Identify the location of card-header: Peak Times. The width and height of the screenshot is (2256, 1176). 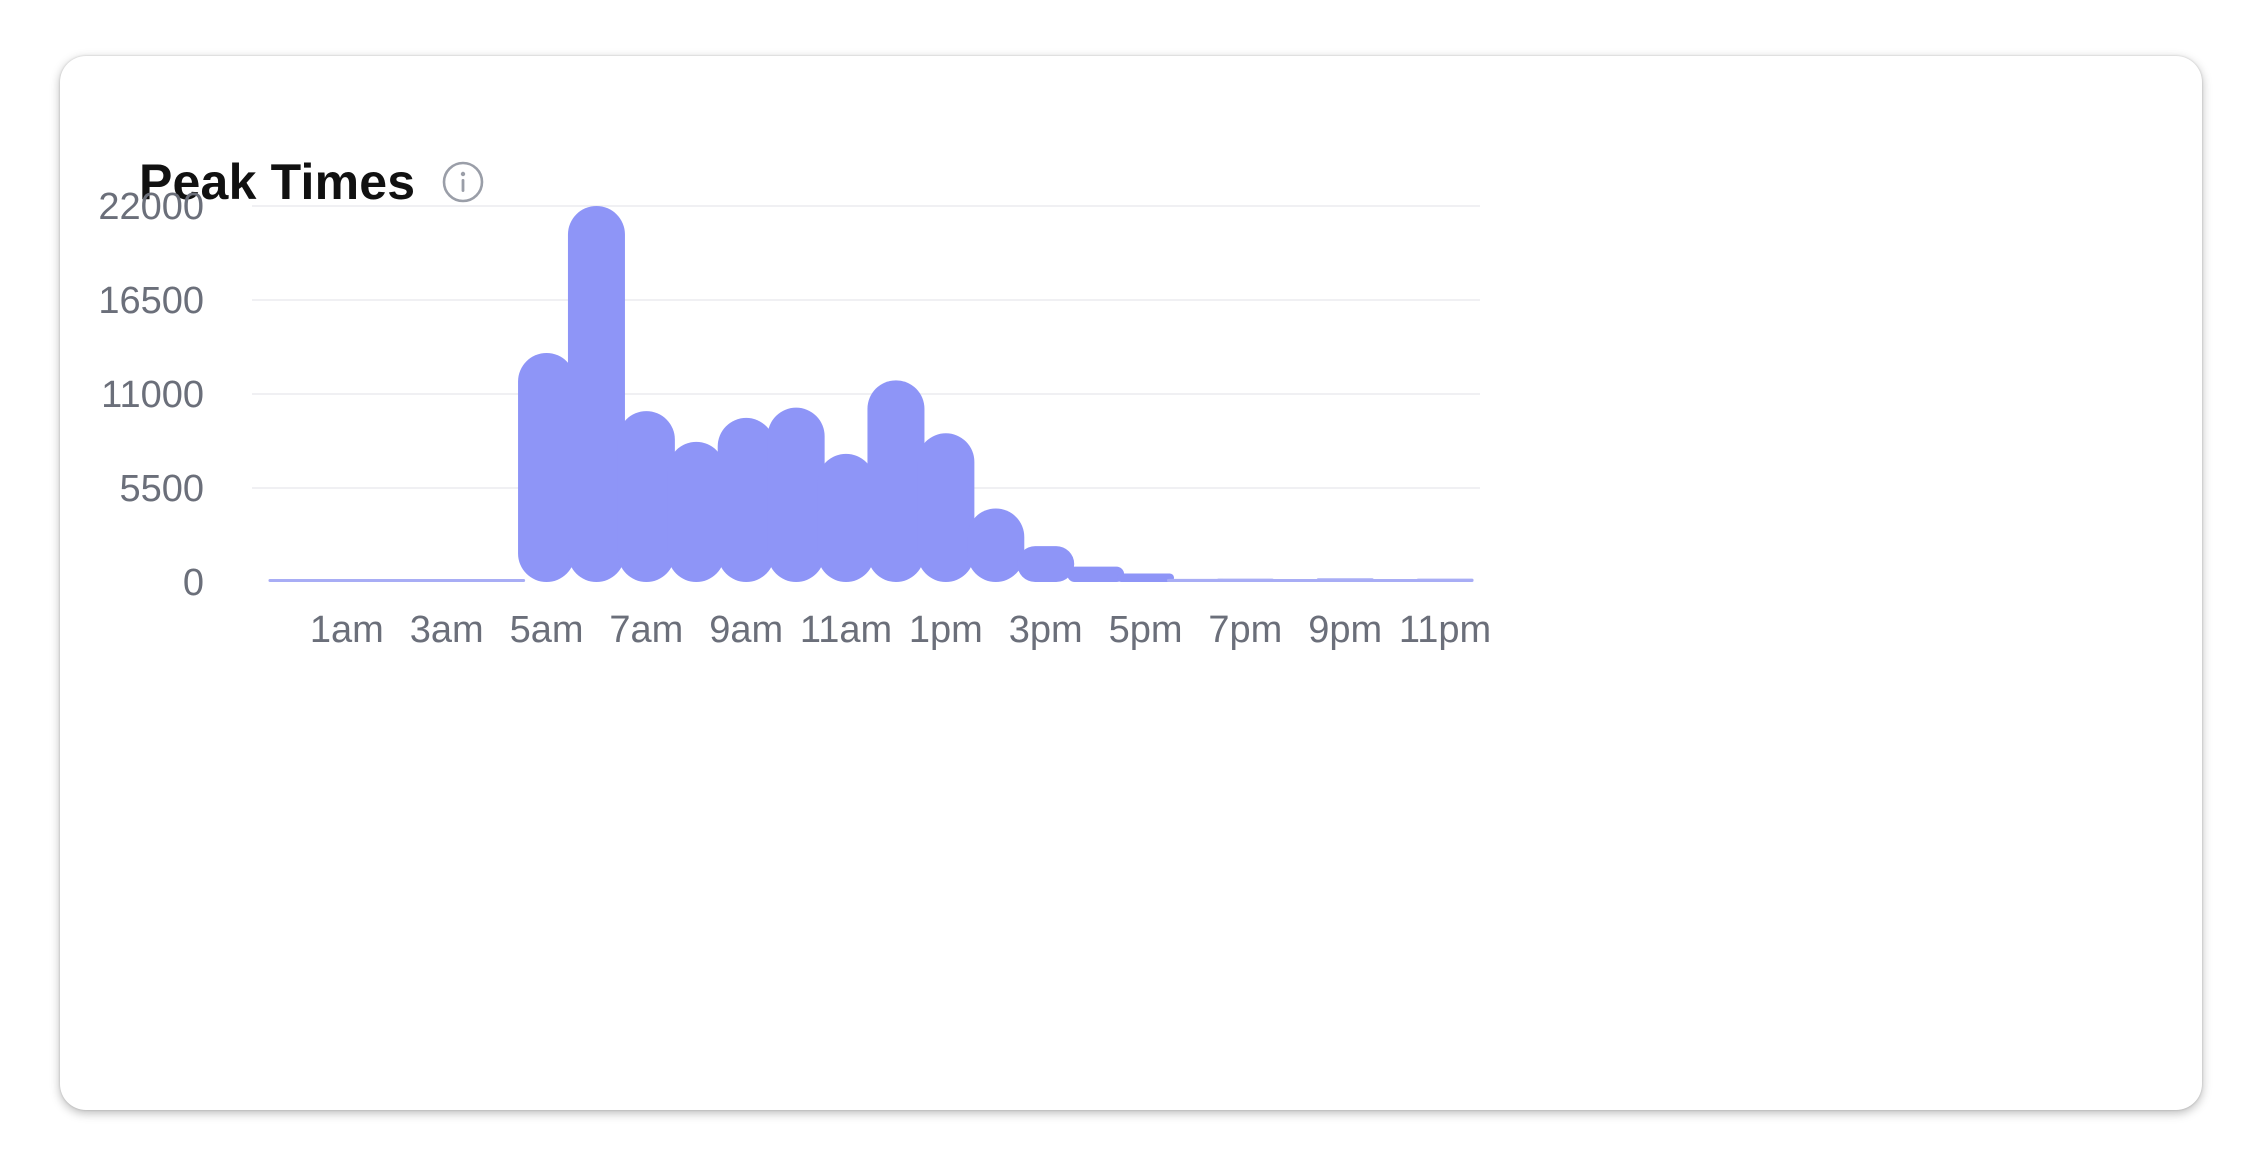
(312, 182).